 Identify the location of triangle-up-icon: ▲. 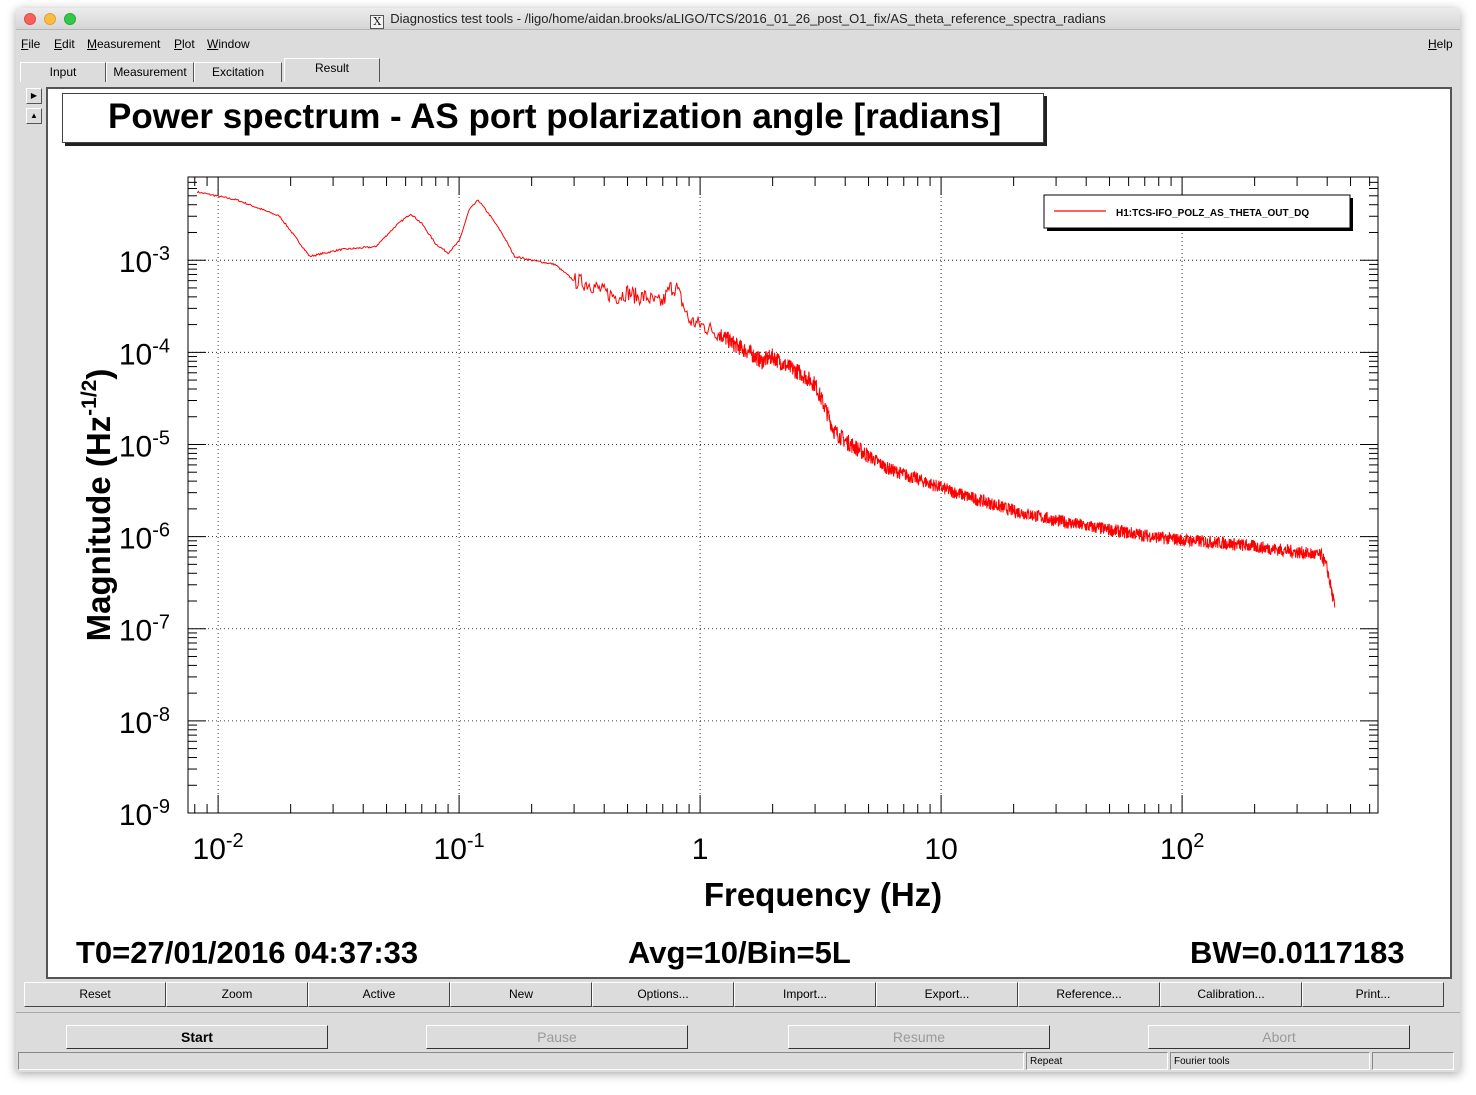
(34, 115).